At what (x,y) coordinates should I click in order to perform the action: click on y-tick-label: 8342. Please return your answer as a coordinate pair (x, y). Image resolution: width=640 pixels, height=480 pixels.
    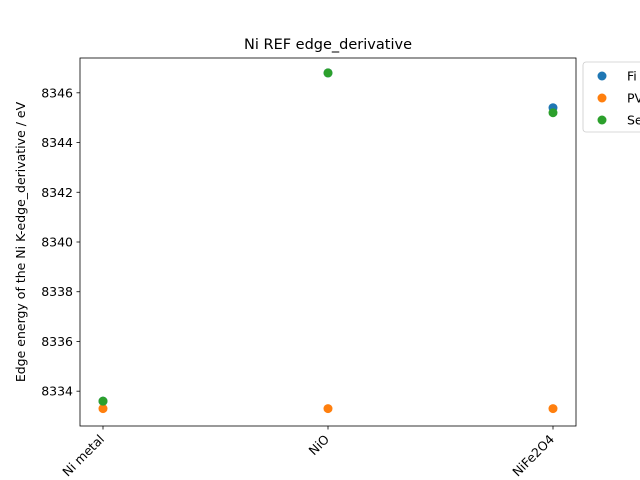
    Looking at the image, I should click on (57, 192).